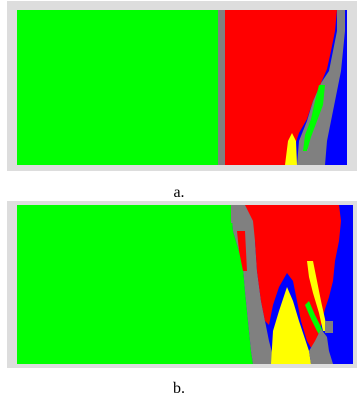  I want to click on panel-b-gray-column, so click(321, 346).